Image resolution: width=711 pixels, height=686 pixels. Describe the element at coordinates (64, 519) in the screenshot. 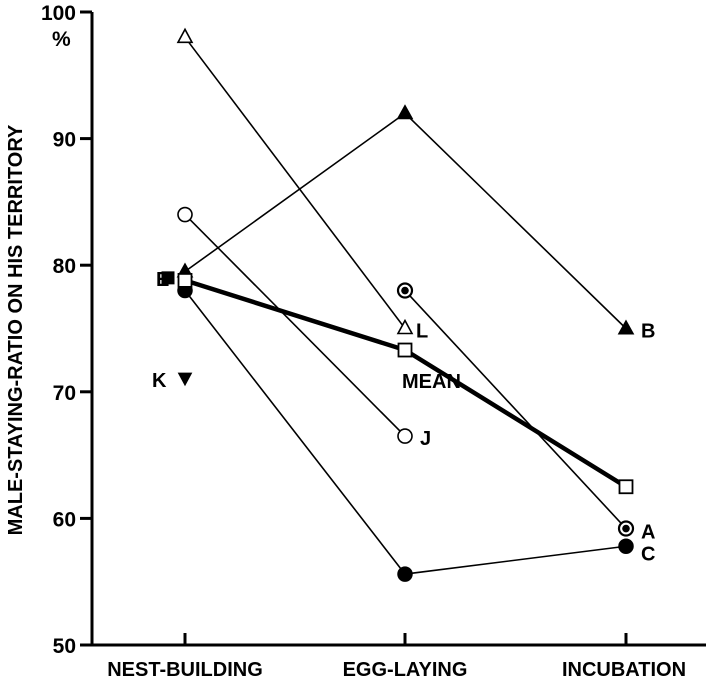

I see `y-tick-label-60: 60` at that location.